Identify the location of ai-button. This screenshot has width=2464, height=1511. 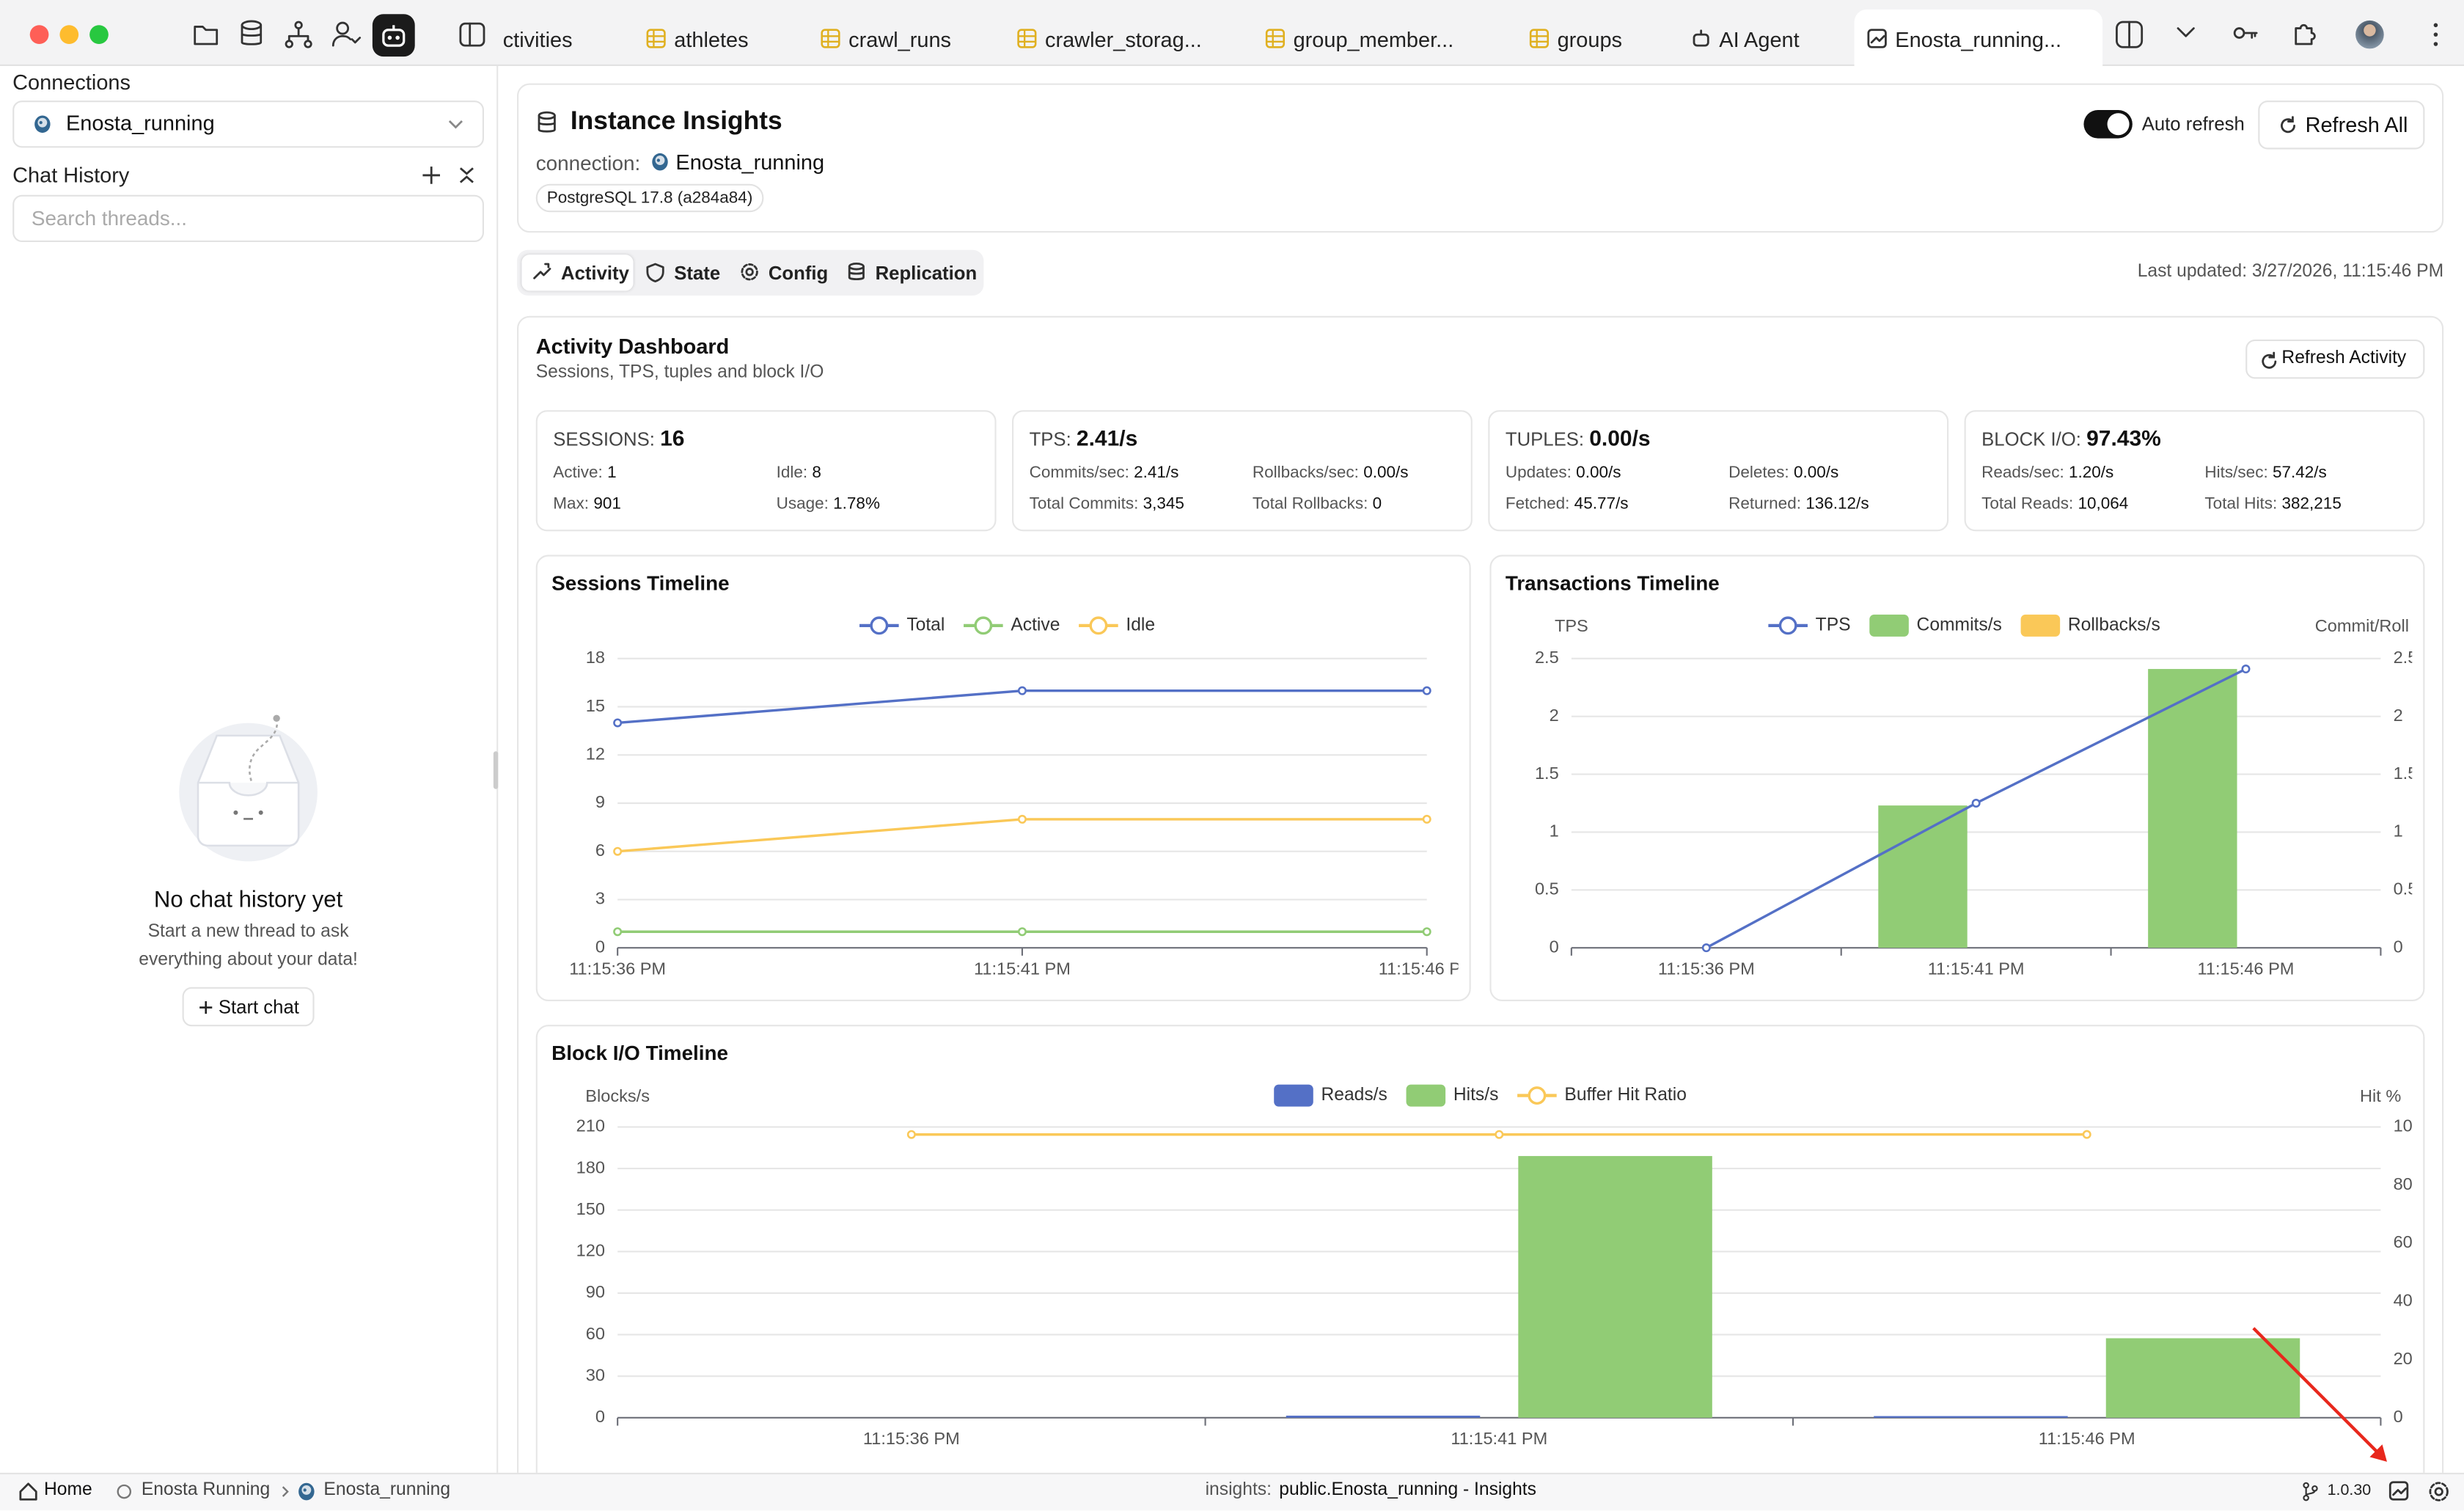
(393, 35).